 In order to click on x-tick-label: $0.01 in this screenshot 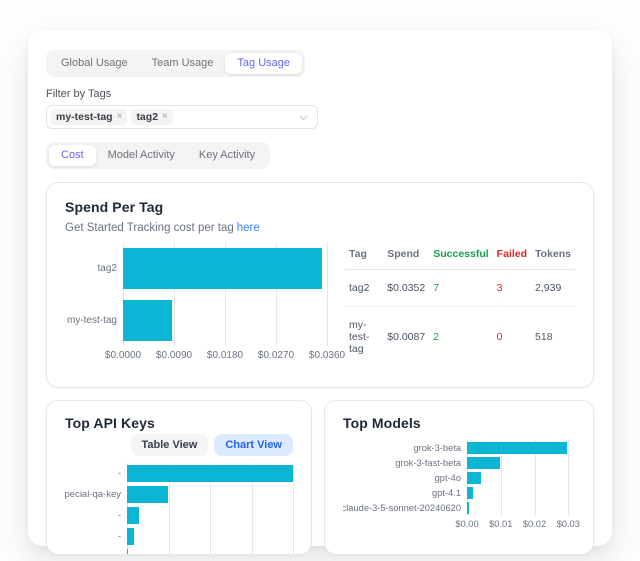, I will do `click(501, 524)`.